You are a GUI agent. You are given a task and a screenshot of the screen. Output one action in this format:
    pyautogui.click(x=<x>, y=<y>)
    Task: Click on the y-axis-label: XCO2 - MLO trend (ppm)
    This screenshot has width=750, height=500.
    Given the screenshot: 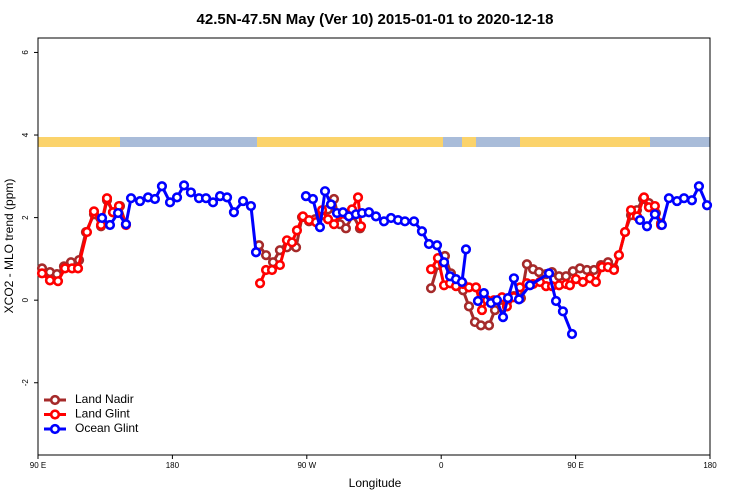 What is the action you would take?
    pyautogui.click(x=9, y=246)
    